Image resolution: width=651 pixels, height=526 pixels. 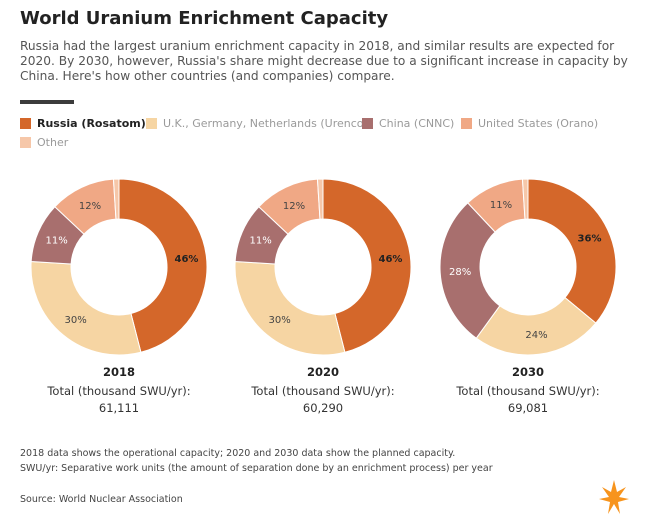 I want to click on legend-item-china: China (CNNC), so click(x=408, y=123).